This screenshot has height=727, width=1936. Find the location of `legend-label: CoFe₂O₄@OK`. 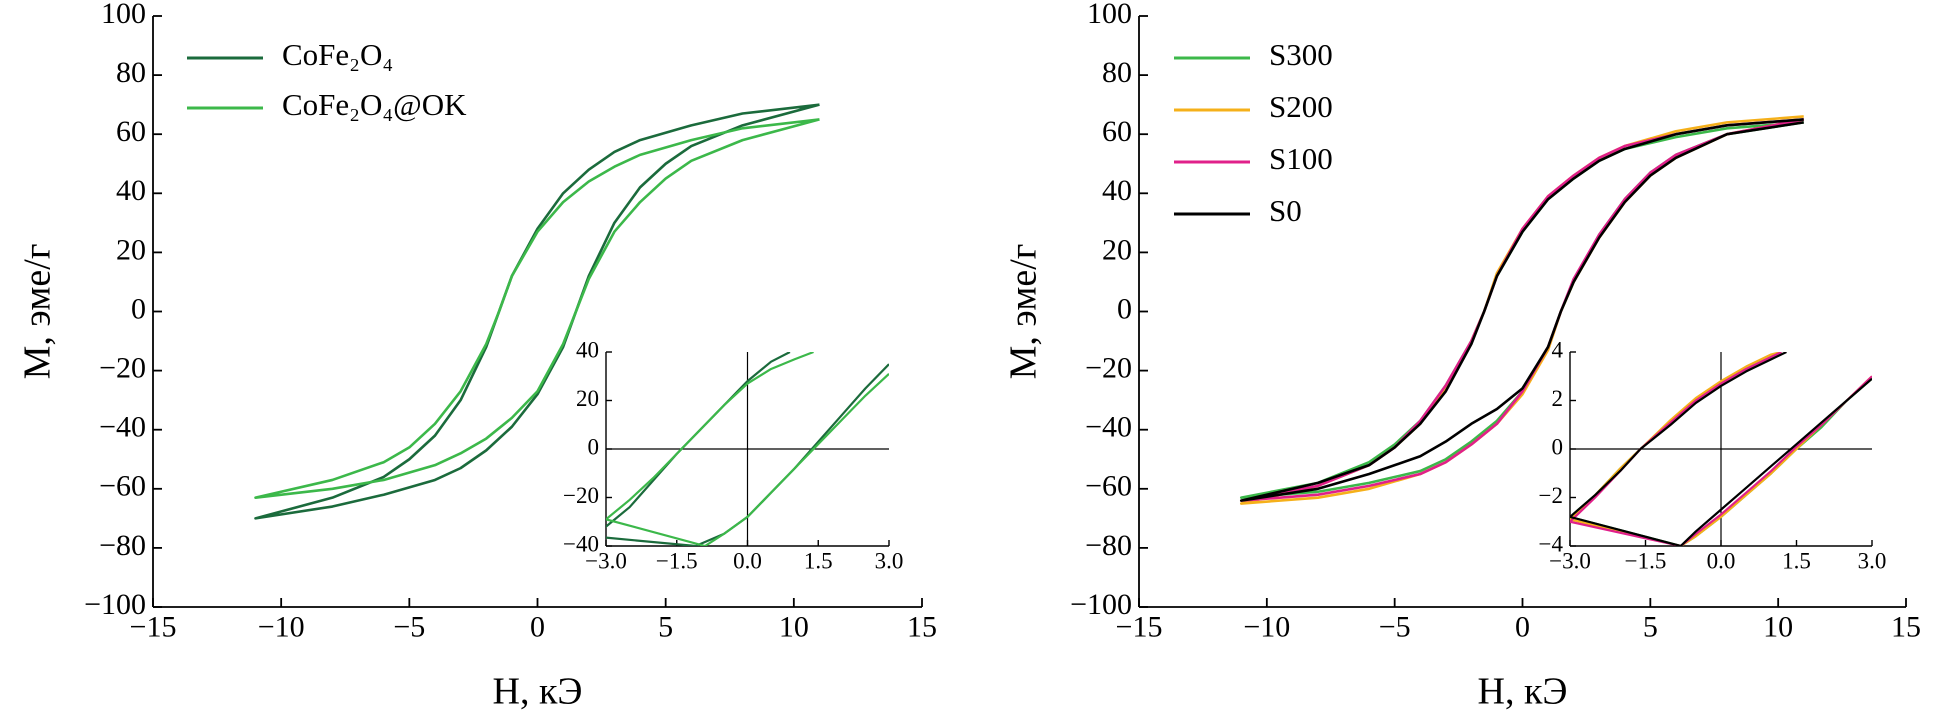

legend-label: CoFe₂O₄@OK is located at coordinates (374, 104).